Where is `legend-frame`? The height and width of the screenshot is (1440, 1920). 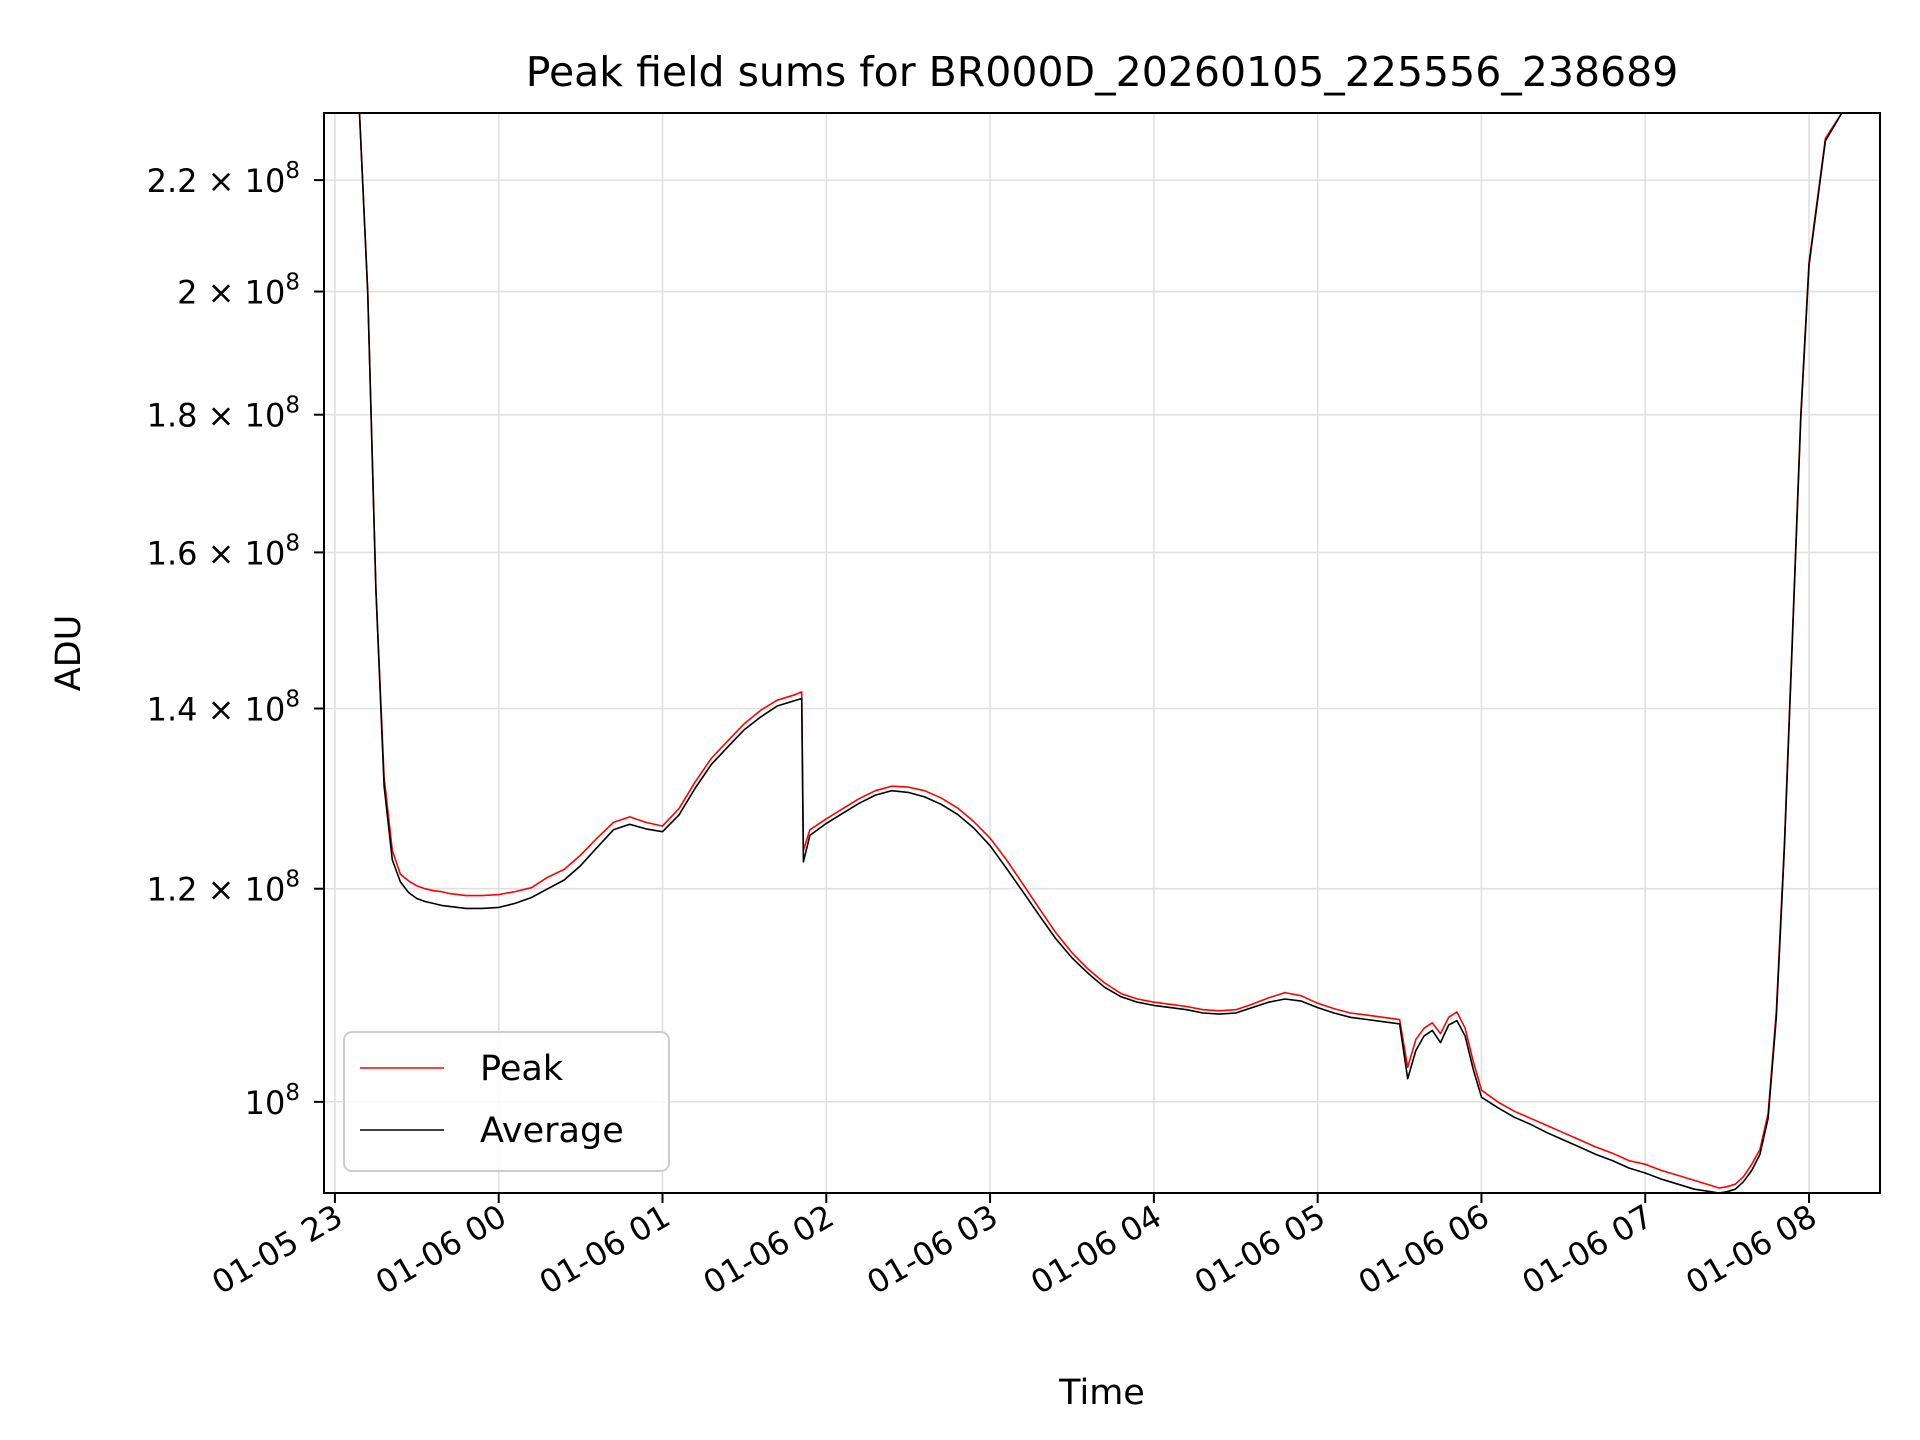
legend-frame is located at coordinates (506, 1101).